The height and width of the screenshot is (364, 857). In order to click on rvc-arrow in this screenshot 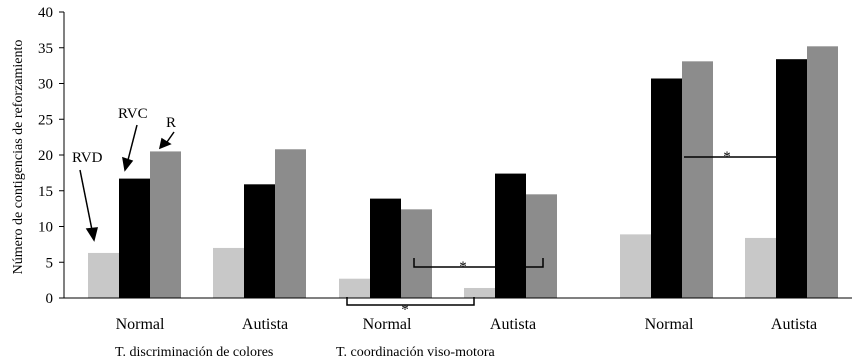, I will do `click(130, 148)`.